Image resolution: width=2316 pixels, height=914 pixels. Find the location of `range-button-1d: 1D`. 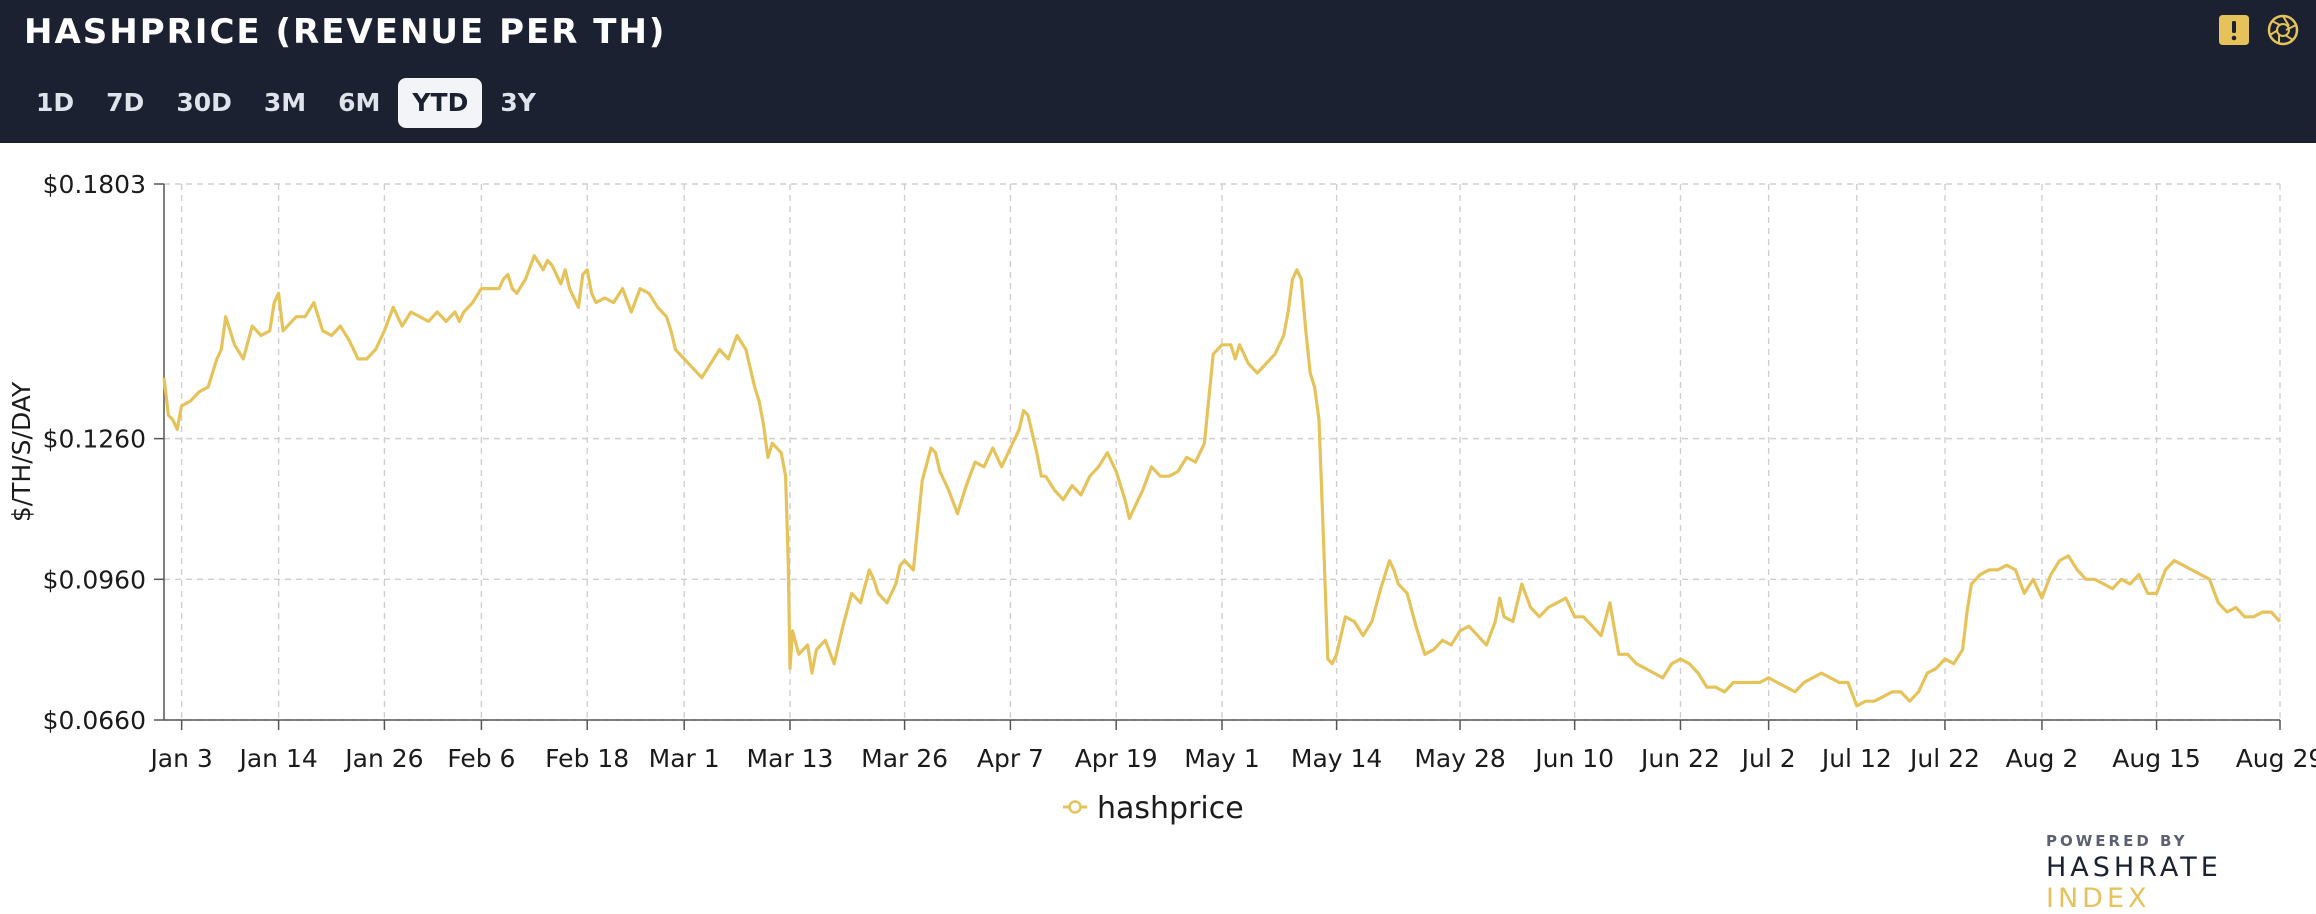

range-button-1d: 1D is located at coordinates (55, 102).